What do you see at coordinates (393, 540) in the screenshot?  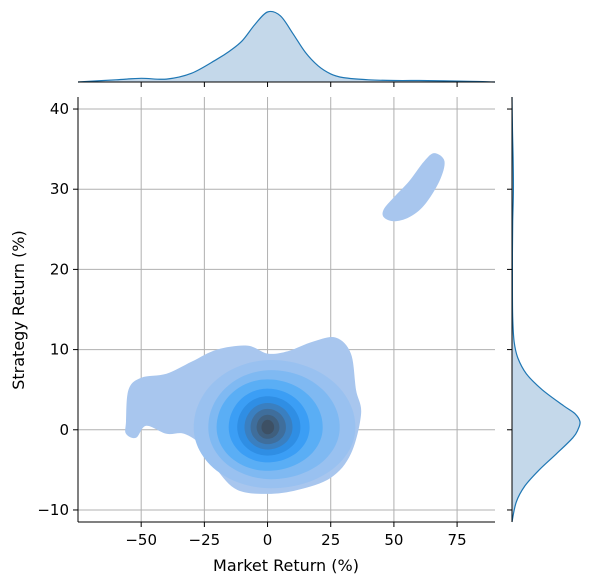 I see `x-tick-label: 50` at bounding box center [393, 540].